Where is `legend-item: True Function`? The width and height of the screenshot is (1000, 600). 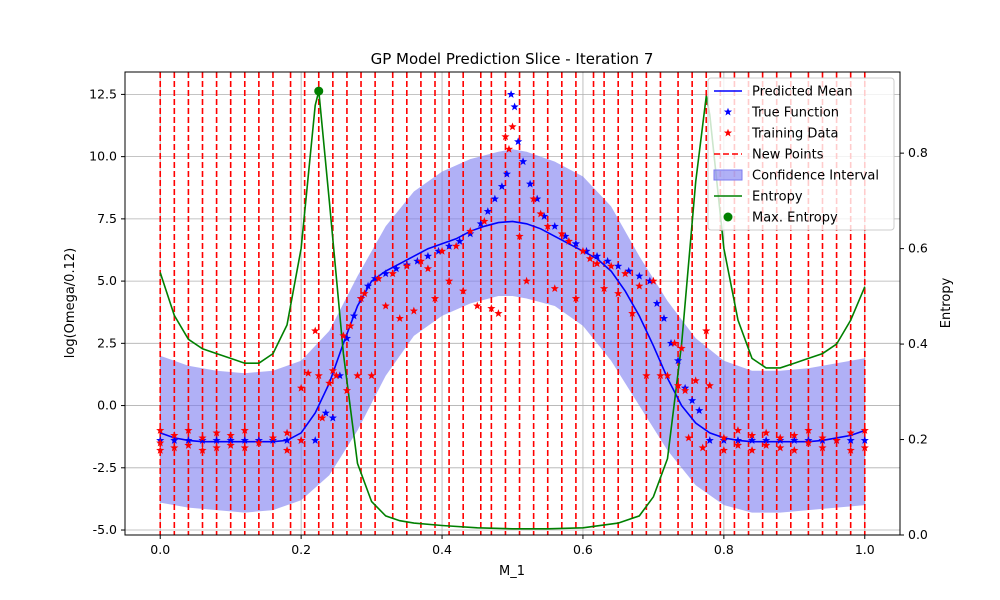
legend-item: True Function is located at coordinates (781, 113).